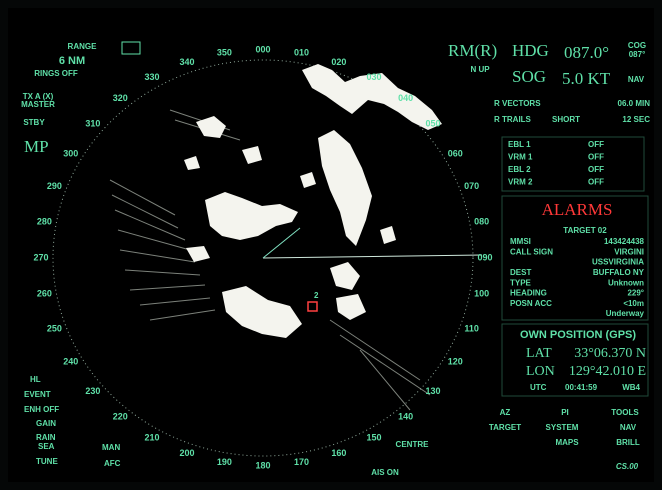  I want to click on hl: HL, so click(35, 379).